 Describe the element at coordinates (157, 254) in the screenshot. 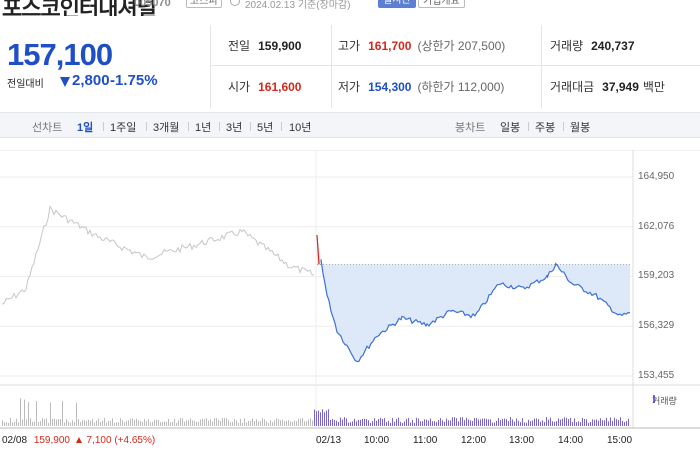

I see `prev-day-price-line` at that location.